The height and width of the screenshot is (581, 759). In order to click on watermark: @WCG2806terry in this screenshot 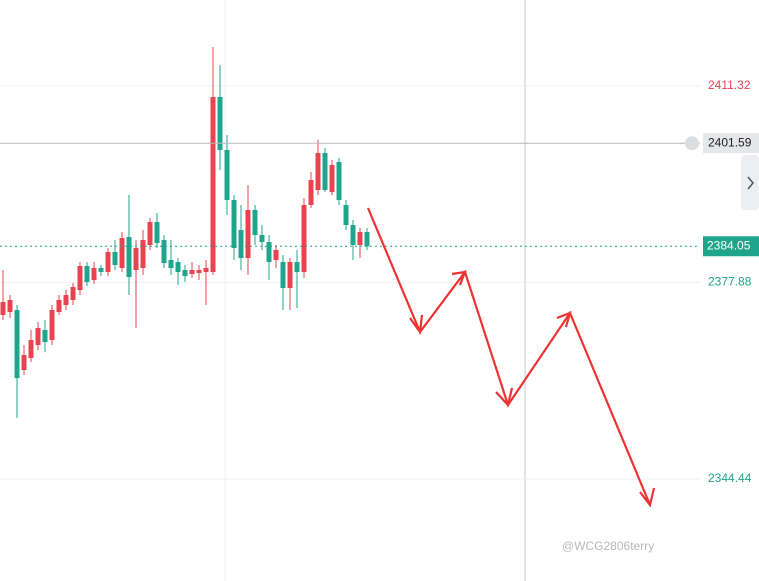, I will do `click(608, 546)`.